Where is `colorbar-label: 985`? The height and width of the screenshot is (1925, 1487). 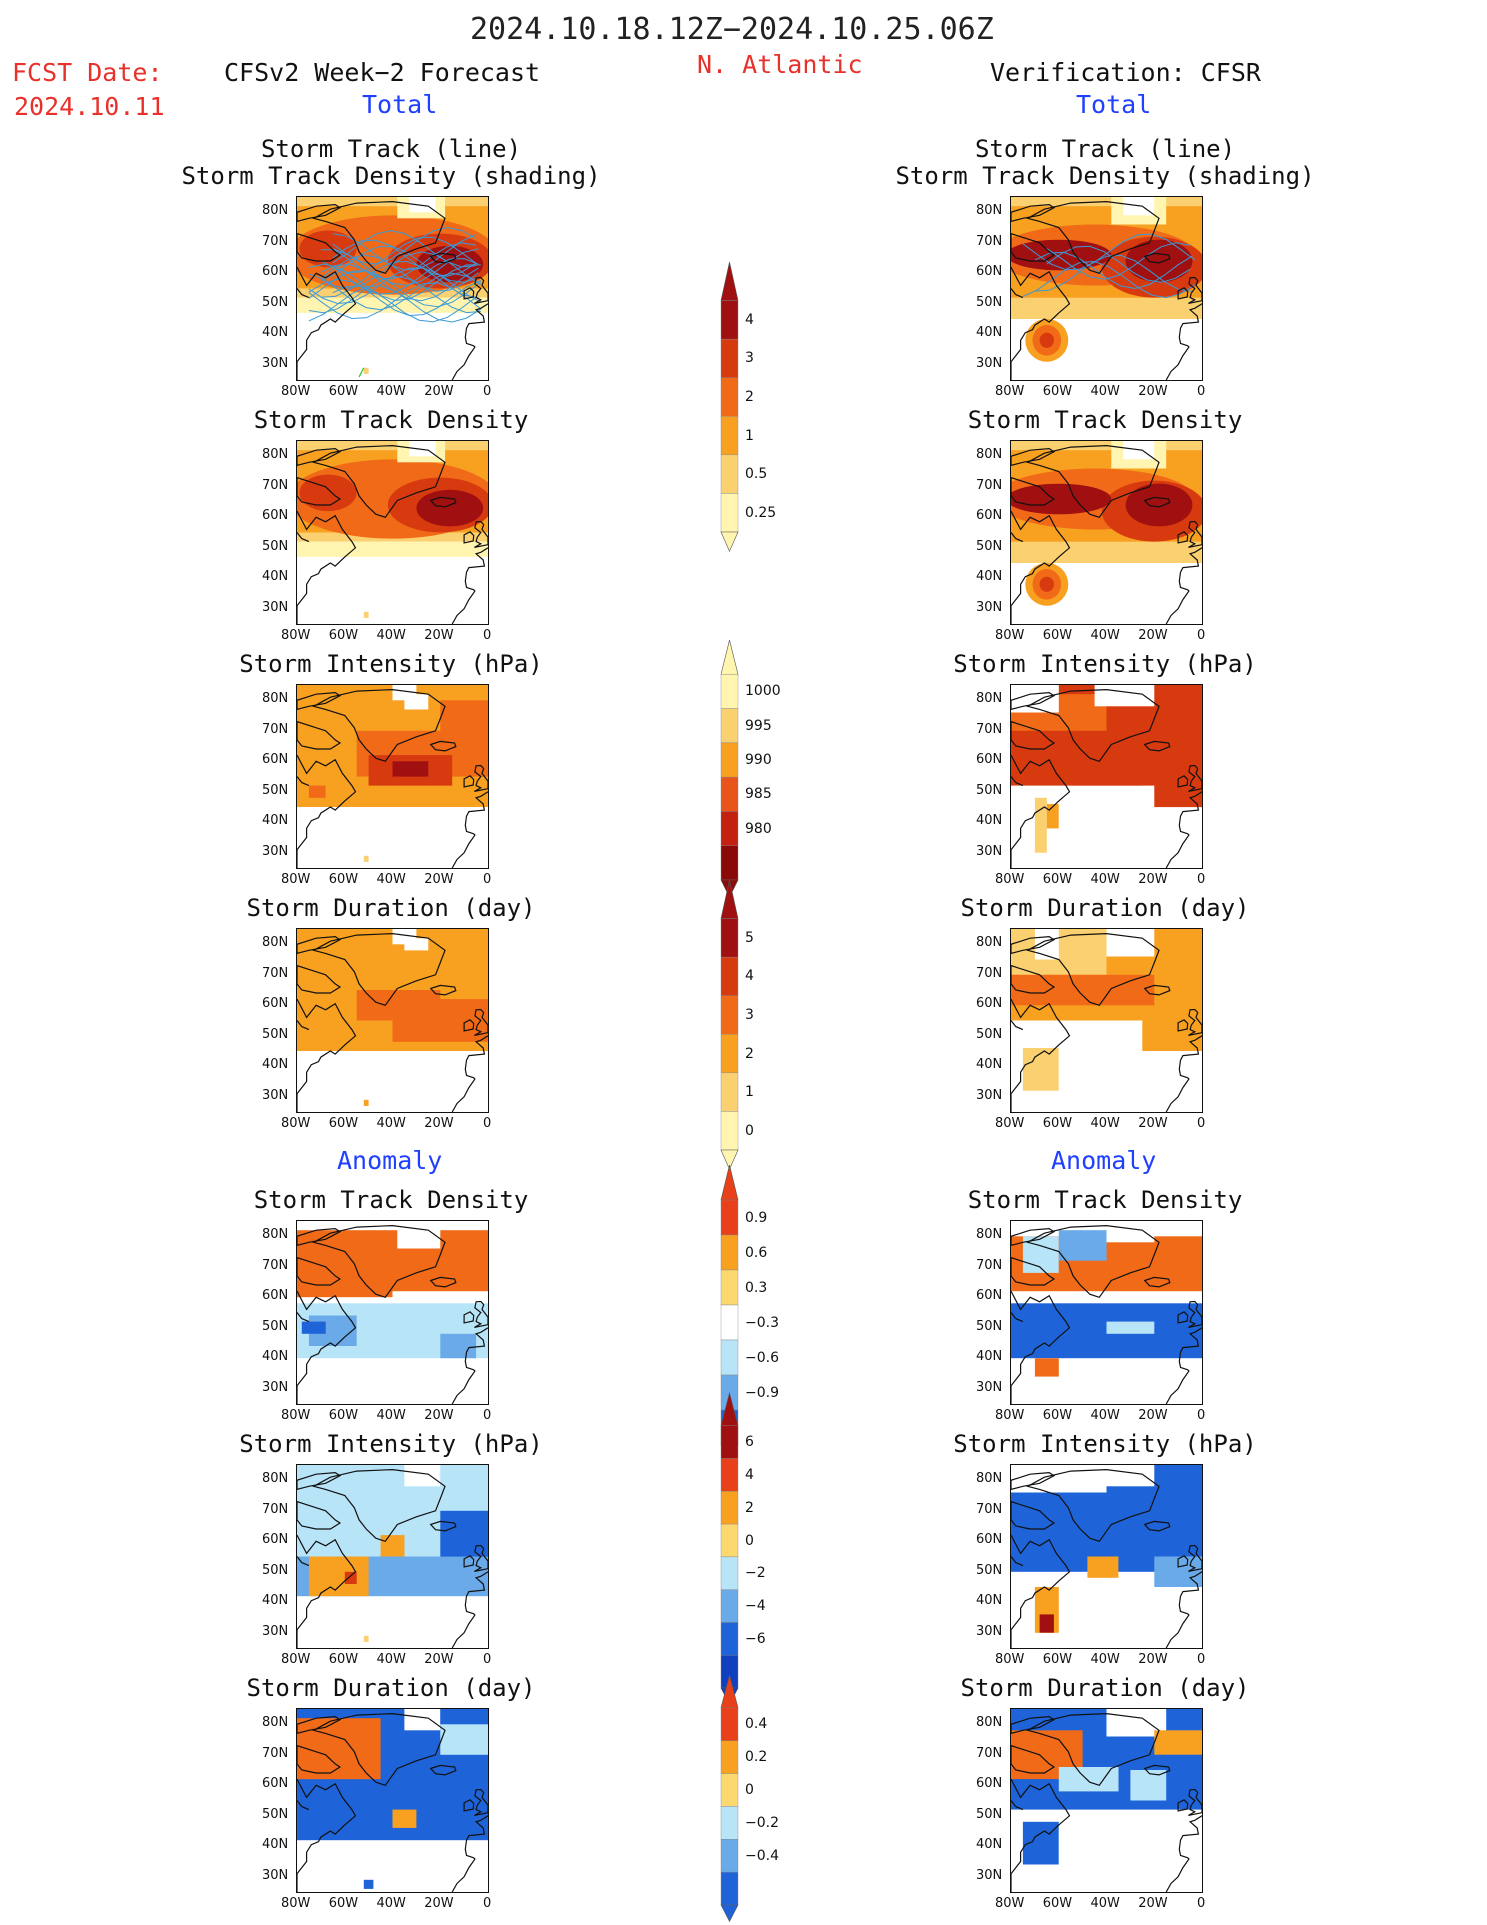 colorbar-label: 985 is located at coordinates (758, 794).